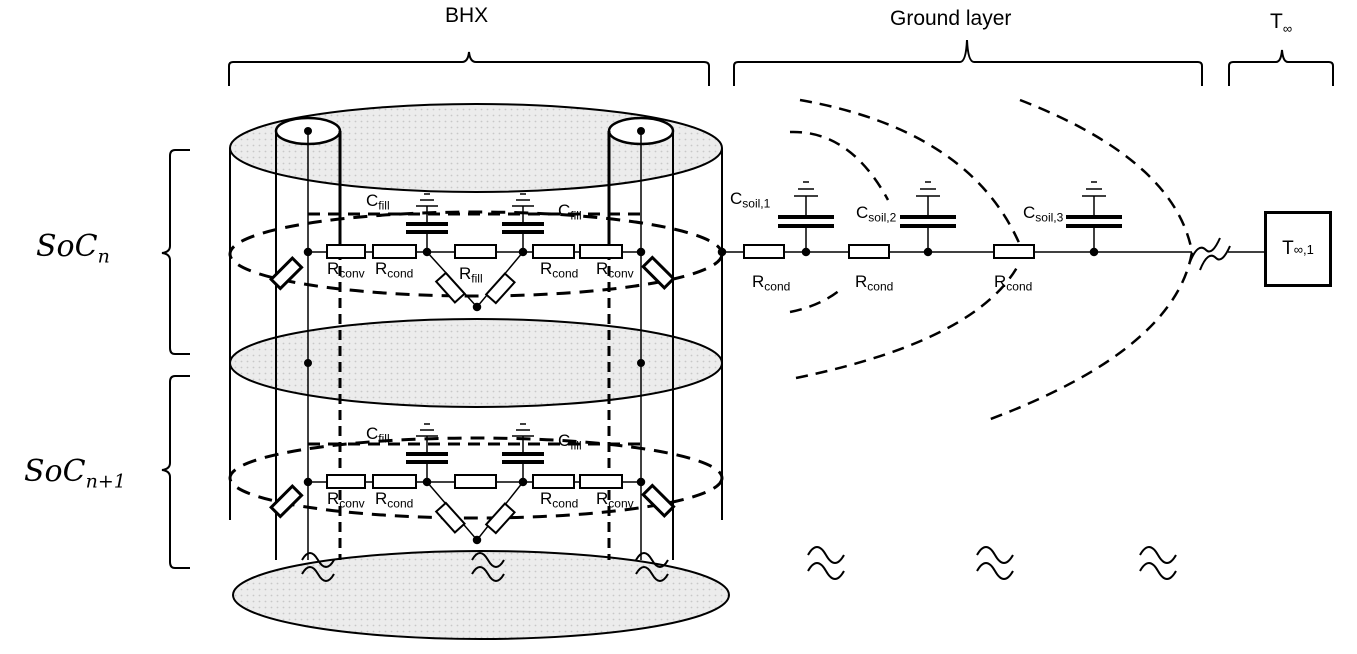 This screenshot has height=654, width=1357. Describe the element at coordinates (739, 564) in the screenshot. I see `break-symbols` at that location.